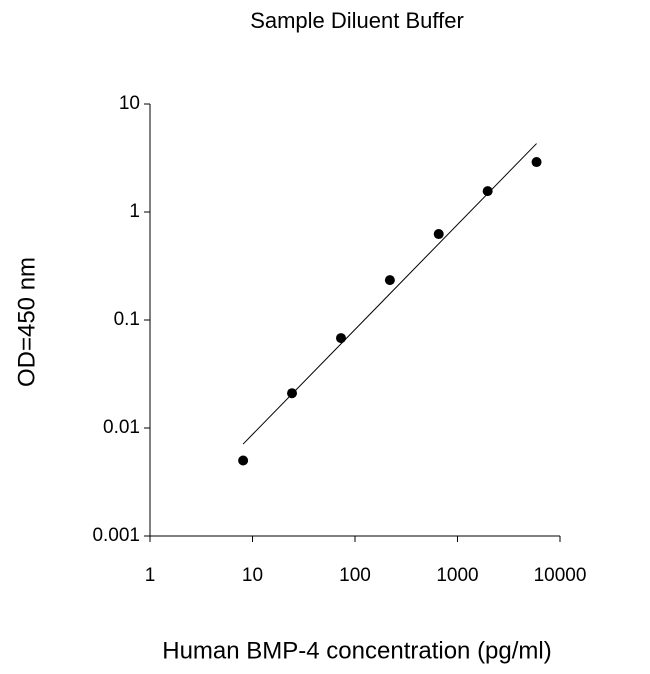 The image size is (650, 674). Describe the element at coordinates (357, 20) in the screenshot. I see `chart-title: Sample Diluent Buffer` at that location.